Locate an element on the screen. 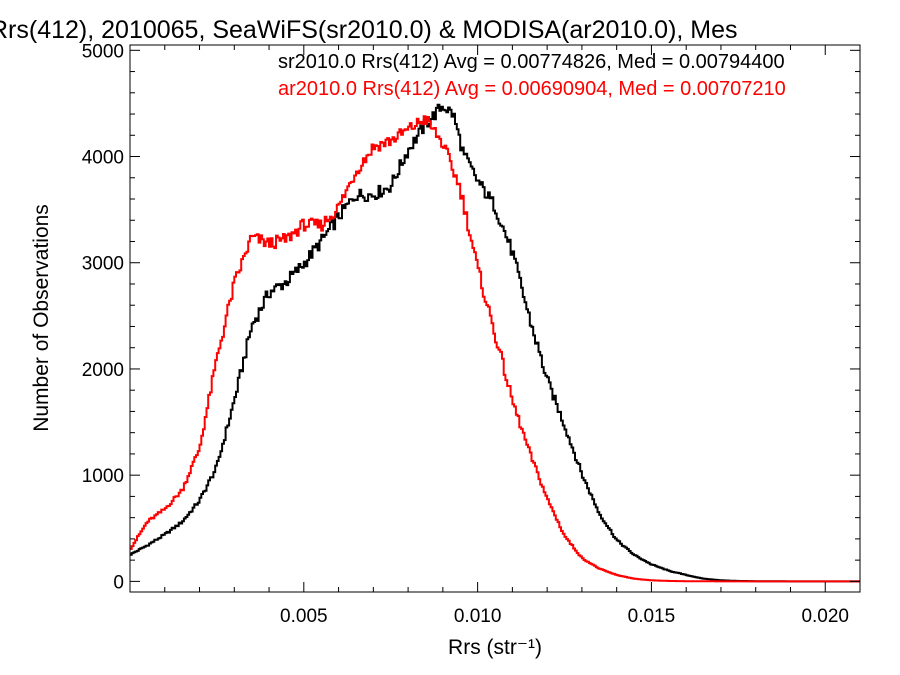 The image size is (900, 675). x-axis-title: Rrs (str⁻¹) is located at coordinates (495, 647).